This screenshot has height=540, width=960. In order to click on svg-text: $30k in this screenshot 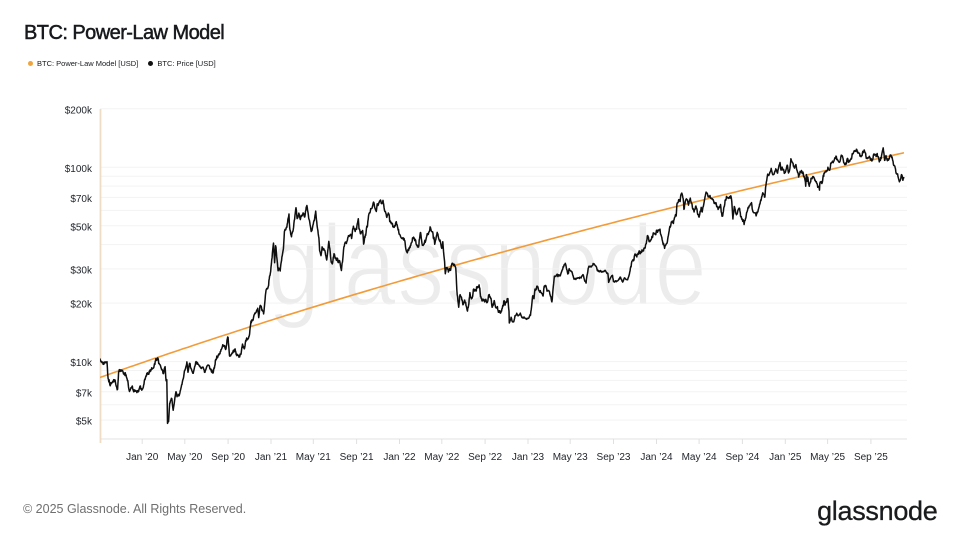, I will do `click(81, 271)`.